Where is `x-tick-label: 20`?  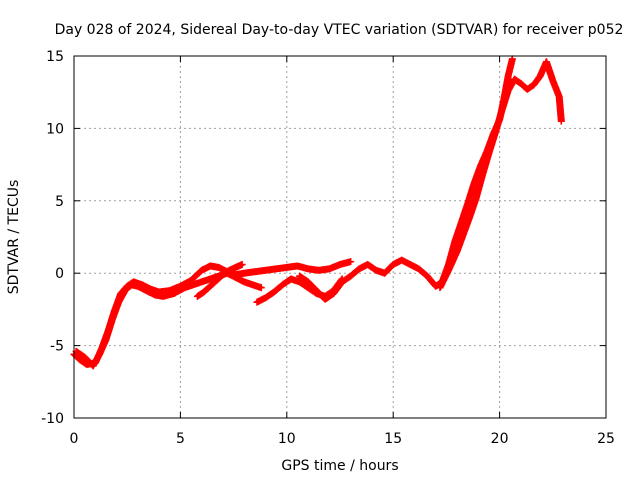 x-tick-label: 20 is located at coordinates (500, 439).